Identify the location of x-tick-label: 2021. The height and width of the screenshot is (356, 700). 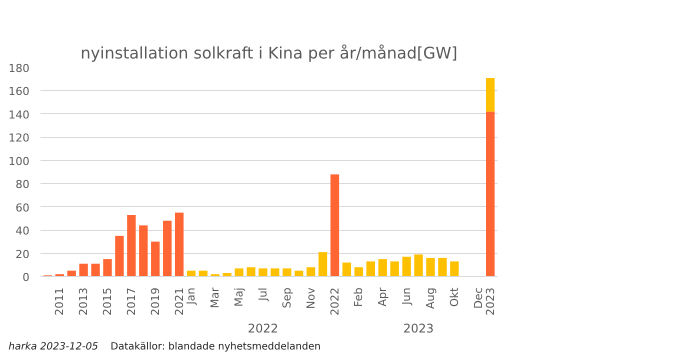
(179, 301).